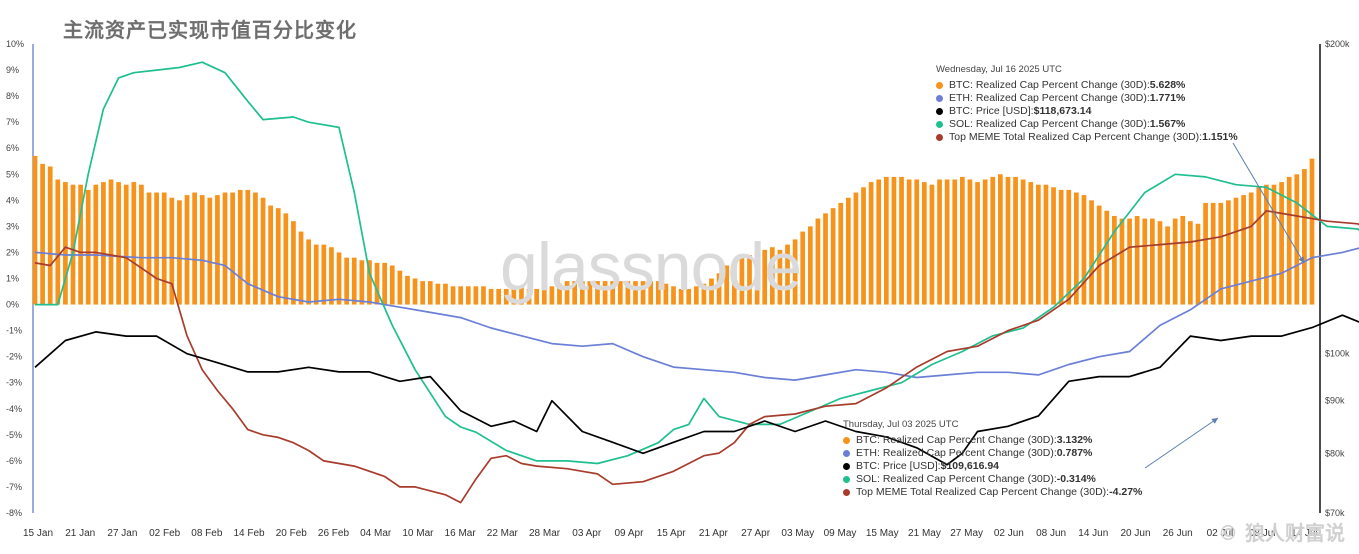 Image resolution: width=1359 pixels, height=554 pixels. What do you see at coordinates (1167, 85) in the screenshot?
I see `tooltip-value: 5.628%` at bounding box center [1167, 85].